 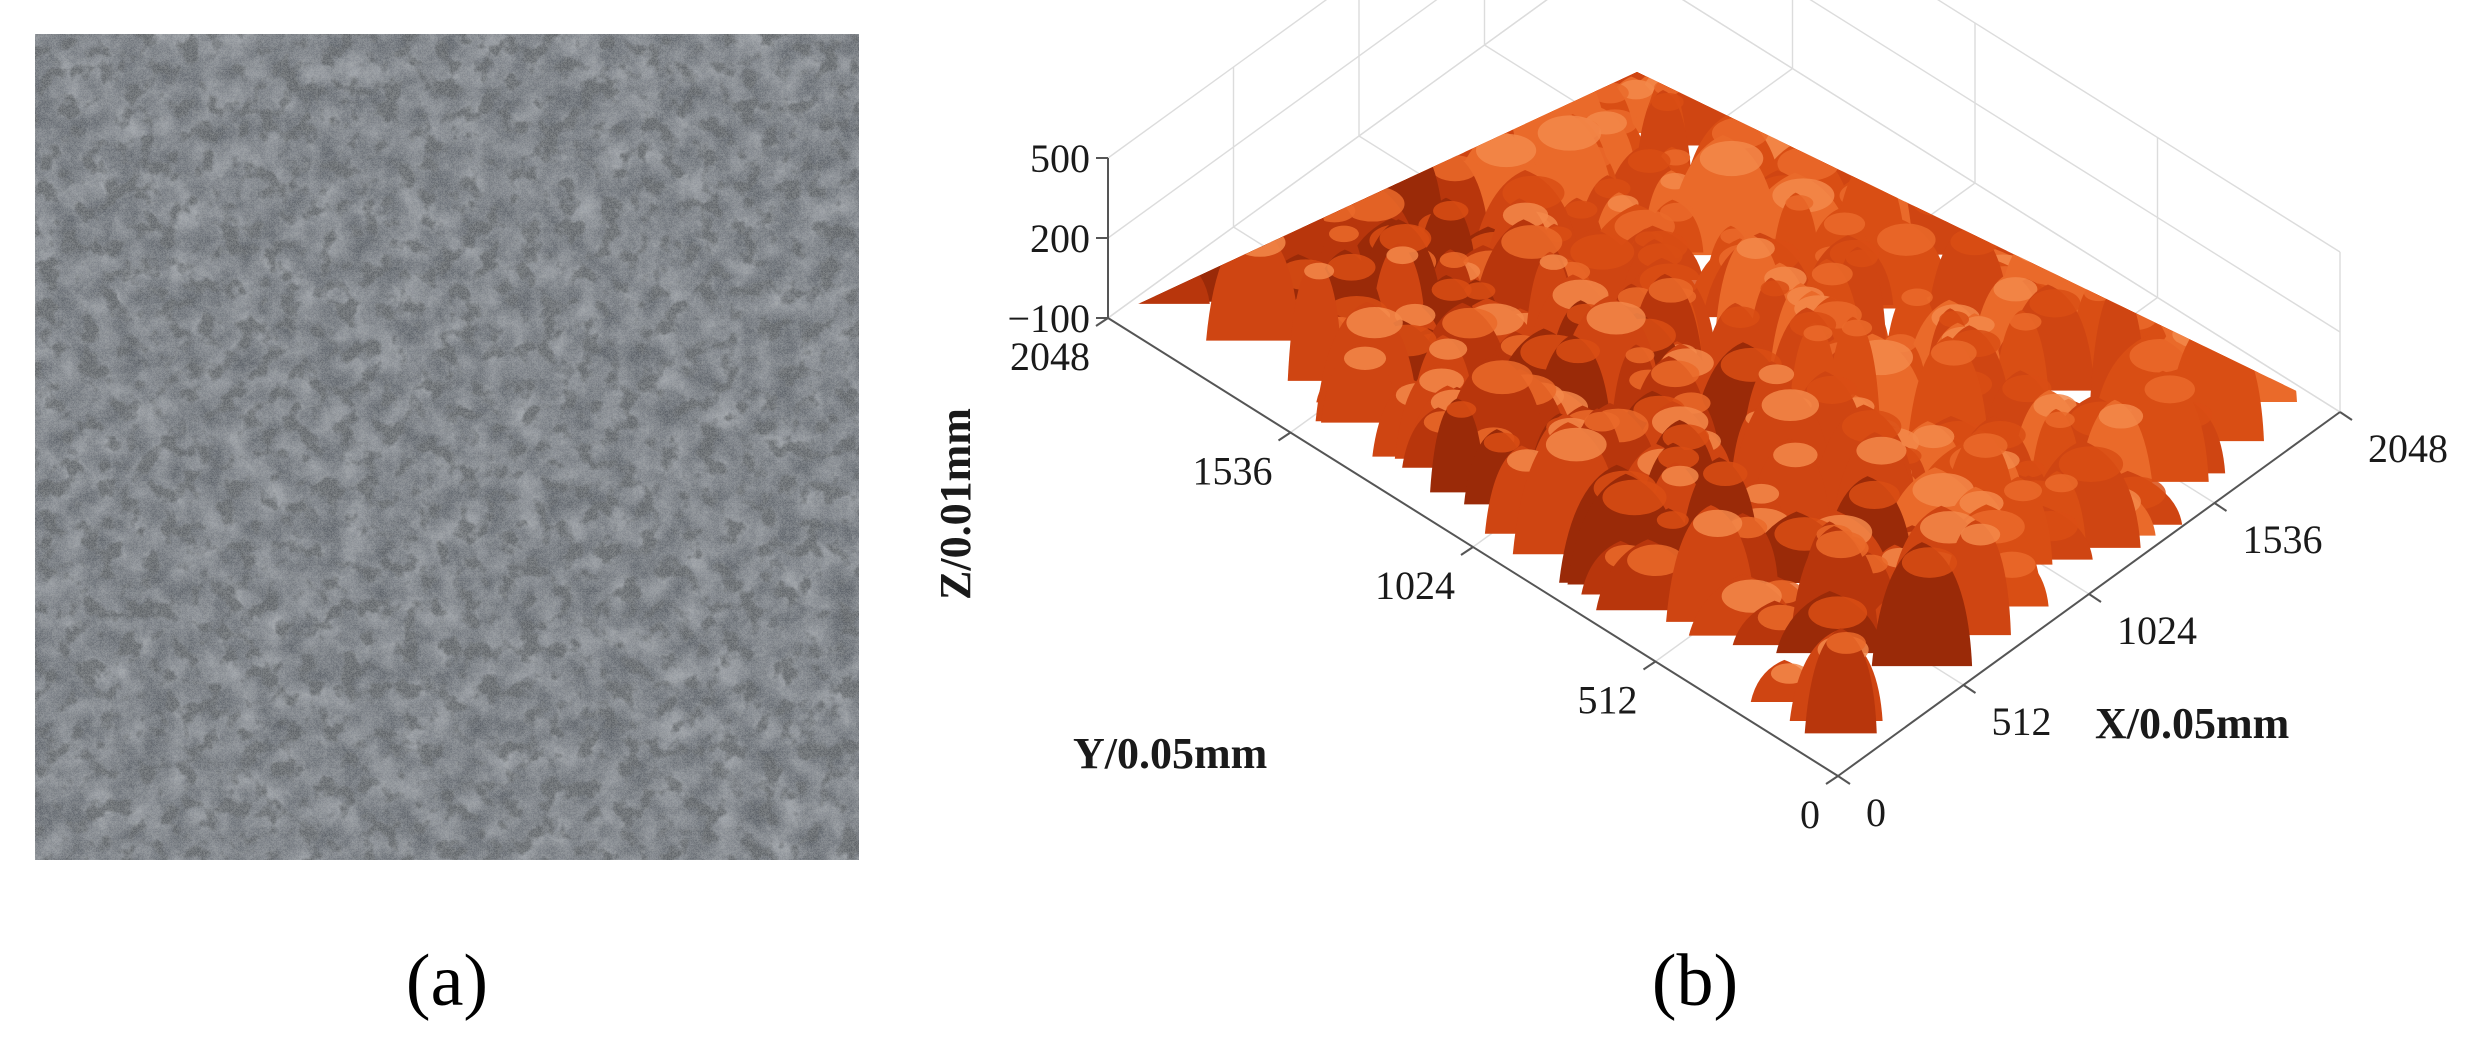 What do you see at coordinates (1608, 700) in the screenshot?
I see `y-tick-label: 512` at bounding box center [1608, 700].